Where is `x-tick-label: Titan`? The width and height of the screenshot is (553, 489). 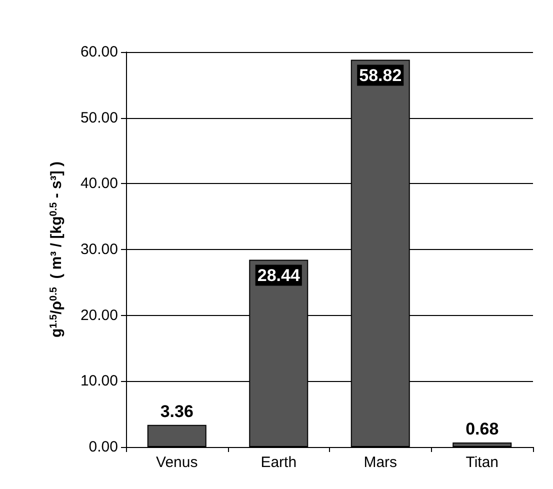 x-tick-label: Titan is located at coordinates (482, 462).